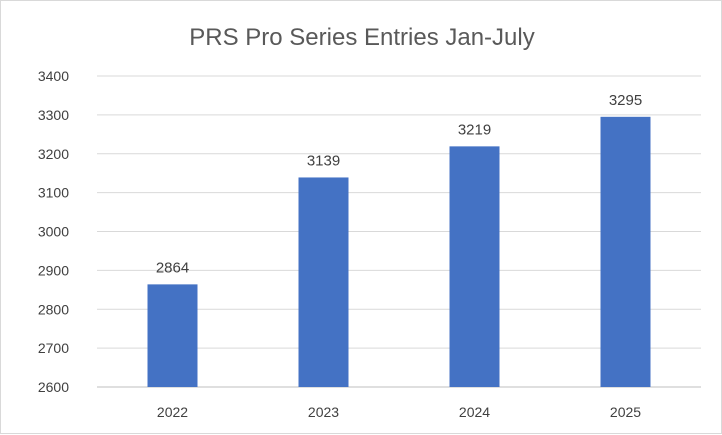 The image size is (722, 435). What do you see at coordinates (323, 412) in the screenshot?
I see `x-tick-label: 2023` at bounding box center [323, 412].